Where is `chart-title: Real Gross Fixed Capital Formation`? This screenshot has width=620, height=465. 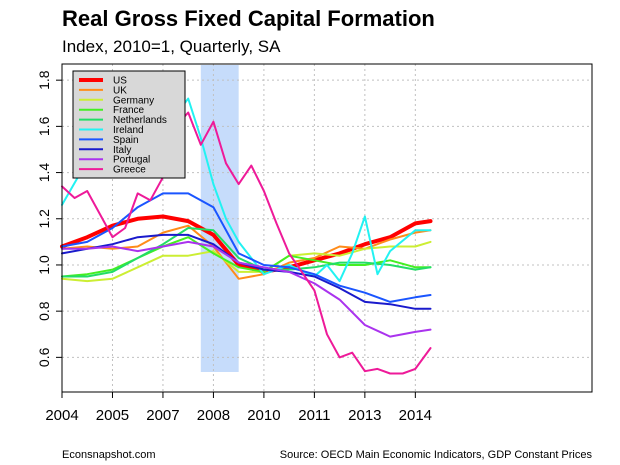 chart-title: Real Gross Fixed Capital Formation is located at coordinates (248, 18).